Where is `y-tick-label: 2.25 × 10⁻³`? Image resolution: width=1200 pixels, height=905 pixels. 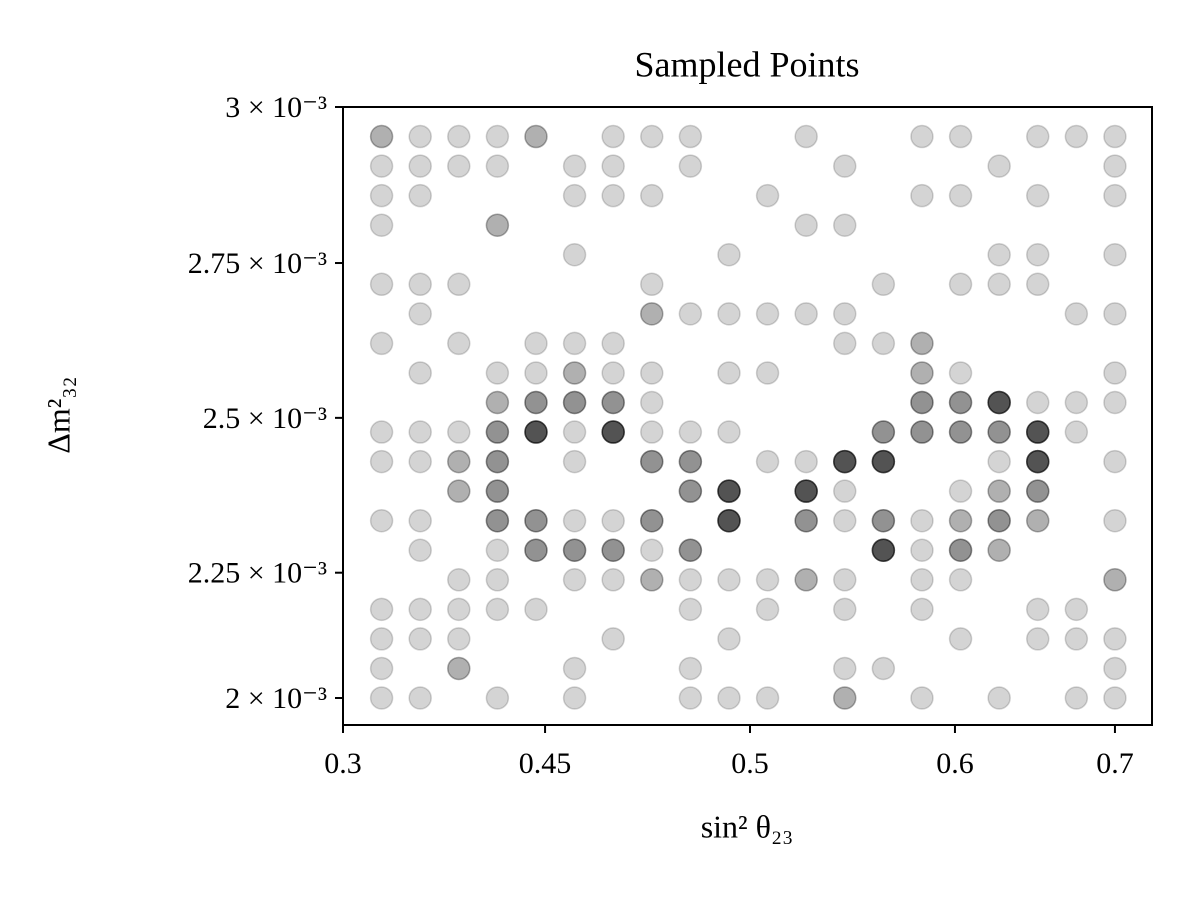 y-tick-label: 2.25 × 10⁻³ is located at coordinates (257, 573).